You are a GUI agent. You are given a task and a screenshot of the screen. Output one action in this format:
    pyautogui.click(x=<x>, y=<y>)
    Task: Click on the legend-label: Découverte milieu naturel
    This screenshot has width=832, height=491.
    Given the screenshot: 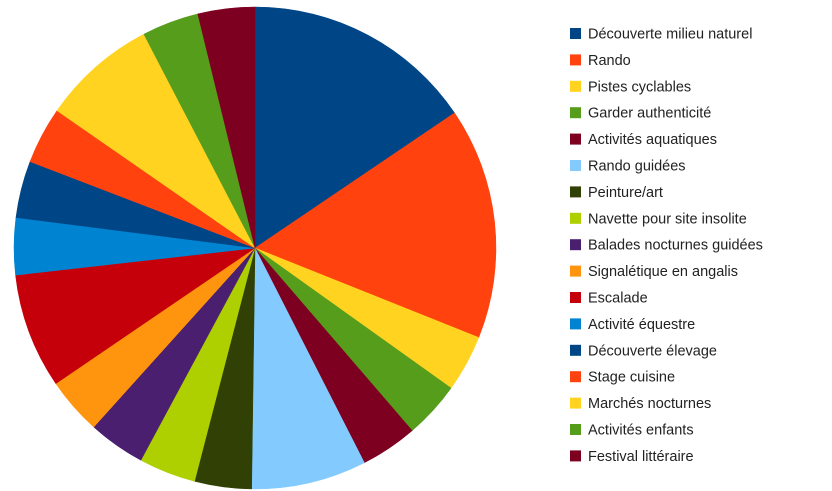 What is the action you would take?
    pyautogui.click(x=670, y=35)
    